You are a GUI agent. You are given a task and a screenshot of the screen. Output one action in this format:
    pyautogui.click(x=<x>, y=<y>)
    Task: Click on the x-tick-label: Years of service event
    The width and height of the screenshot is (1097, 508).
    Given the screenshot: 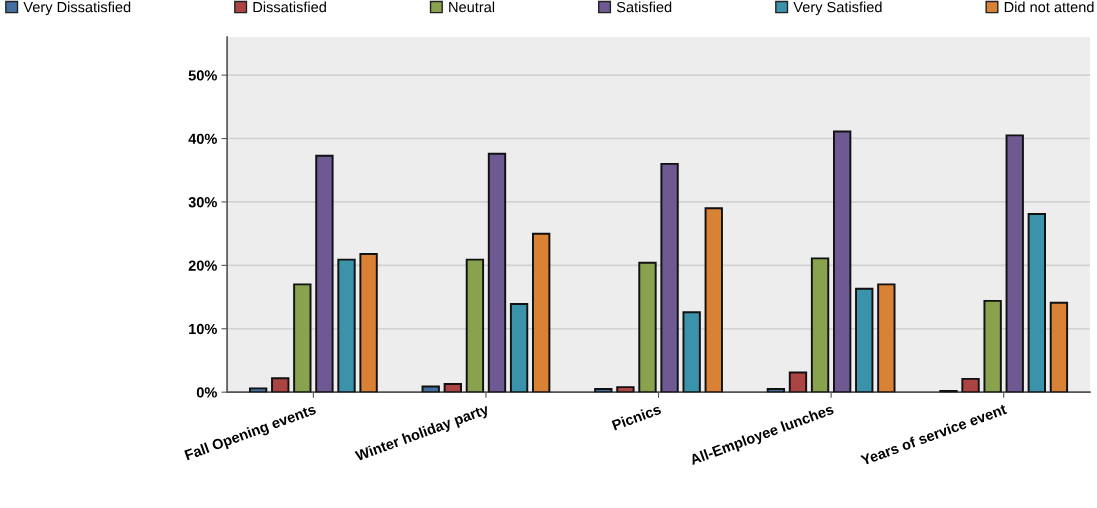 What is the action you would take?
    pyautogui.click(x=933, y=434)
    